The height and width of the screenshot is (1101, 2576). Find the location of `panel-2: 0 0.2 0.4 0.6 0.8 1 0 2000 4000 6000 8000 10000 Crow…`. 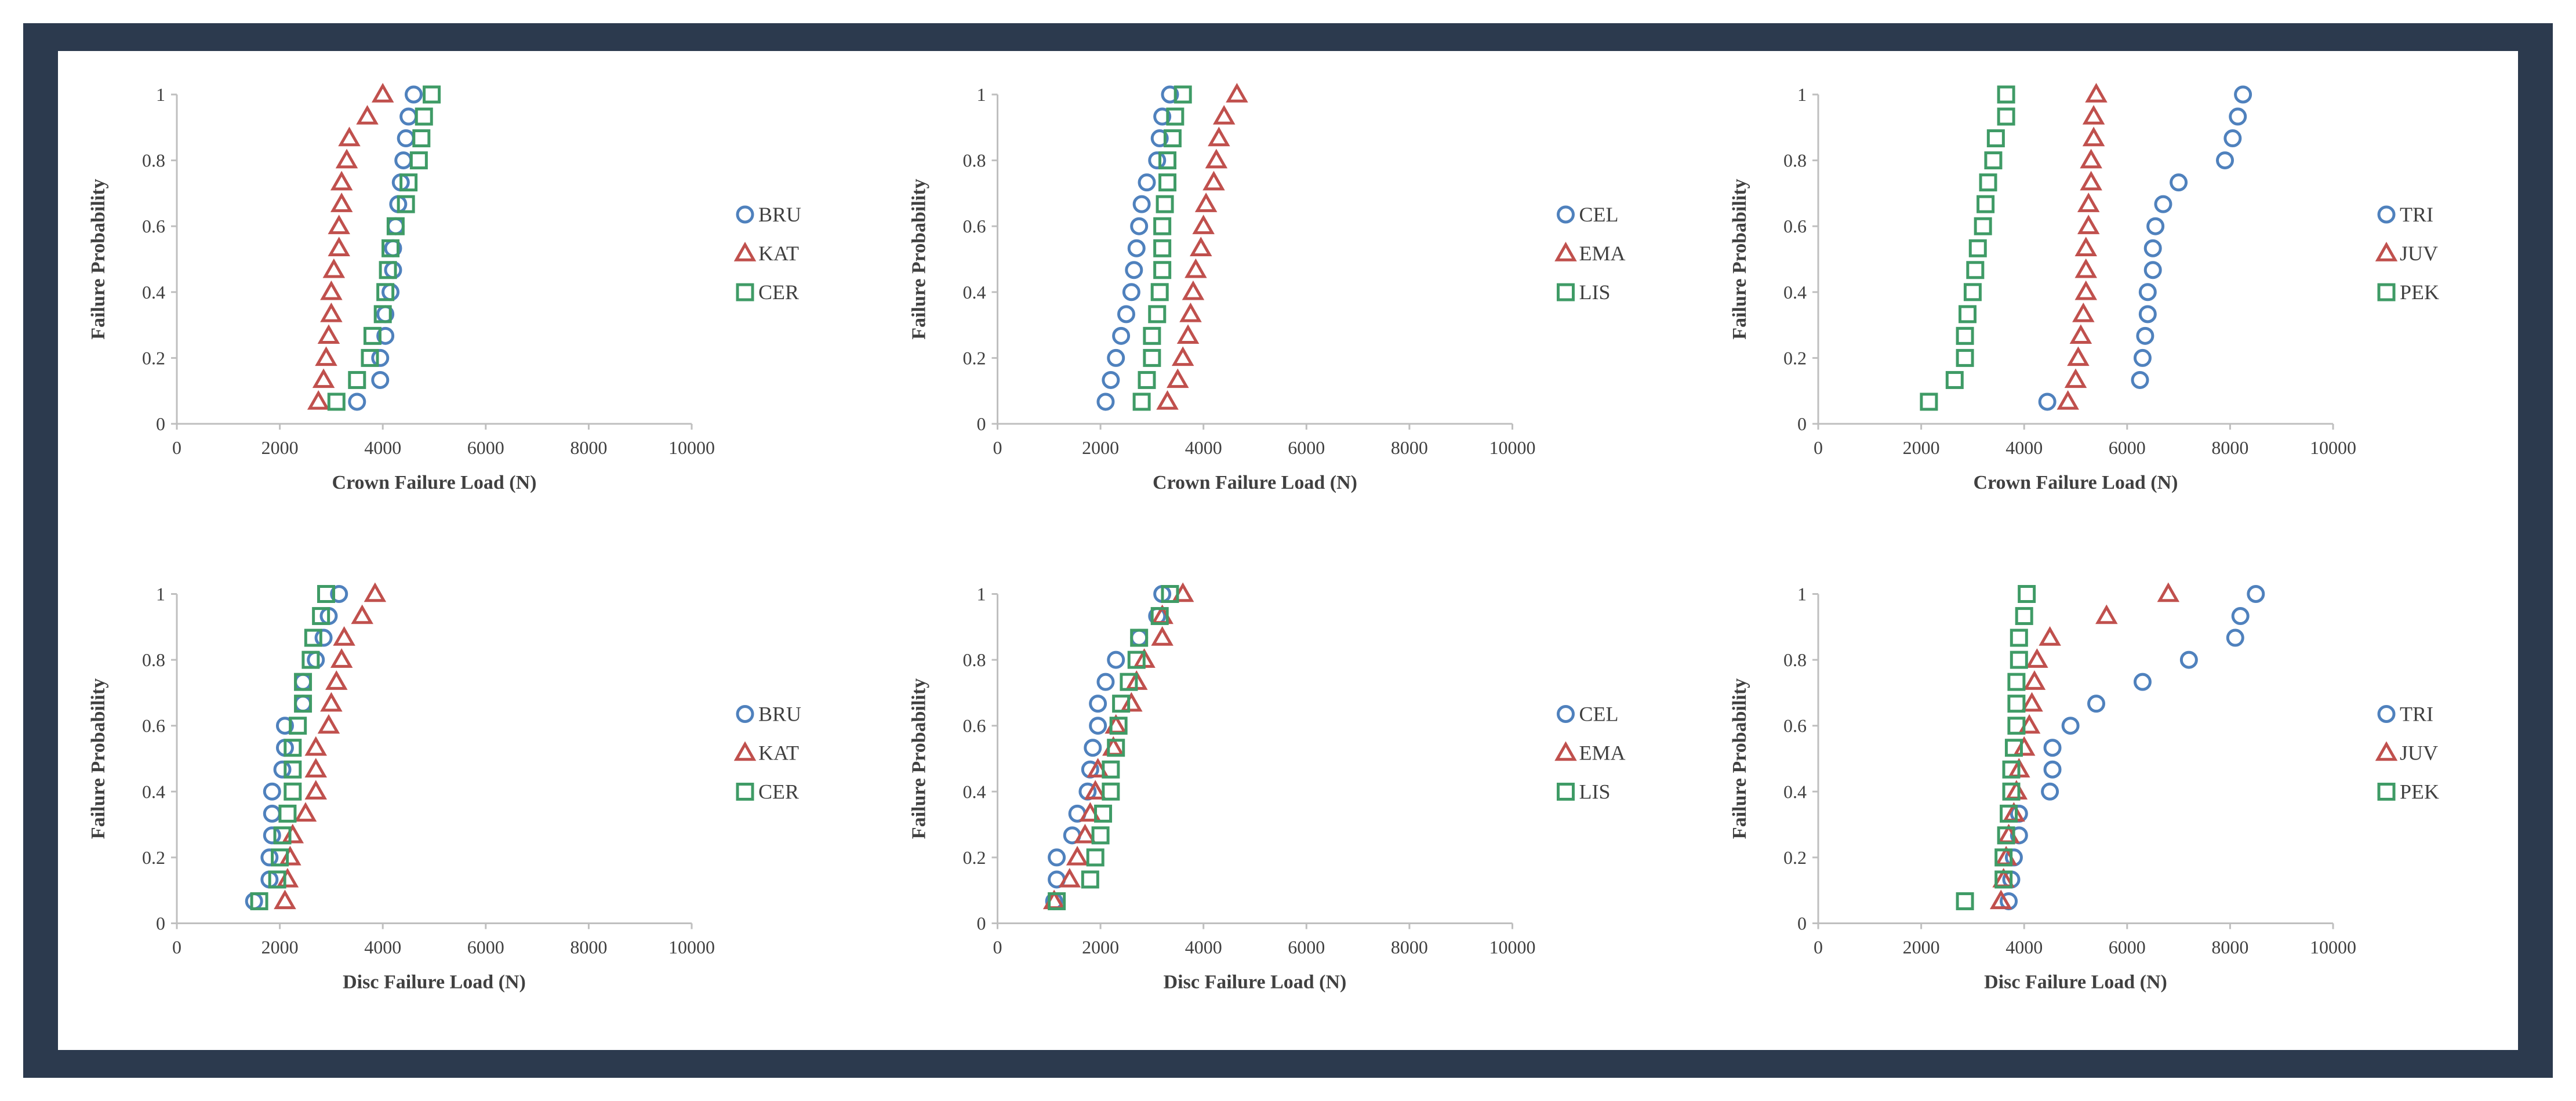

panel-2: 0 0.2 0.4 0.6 0.8 1 0 2000 4000 6000 8000 10000 Crow… is located at coordinates (1288, 300).